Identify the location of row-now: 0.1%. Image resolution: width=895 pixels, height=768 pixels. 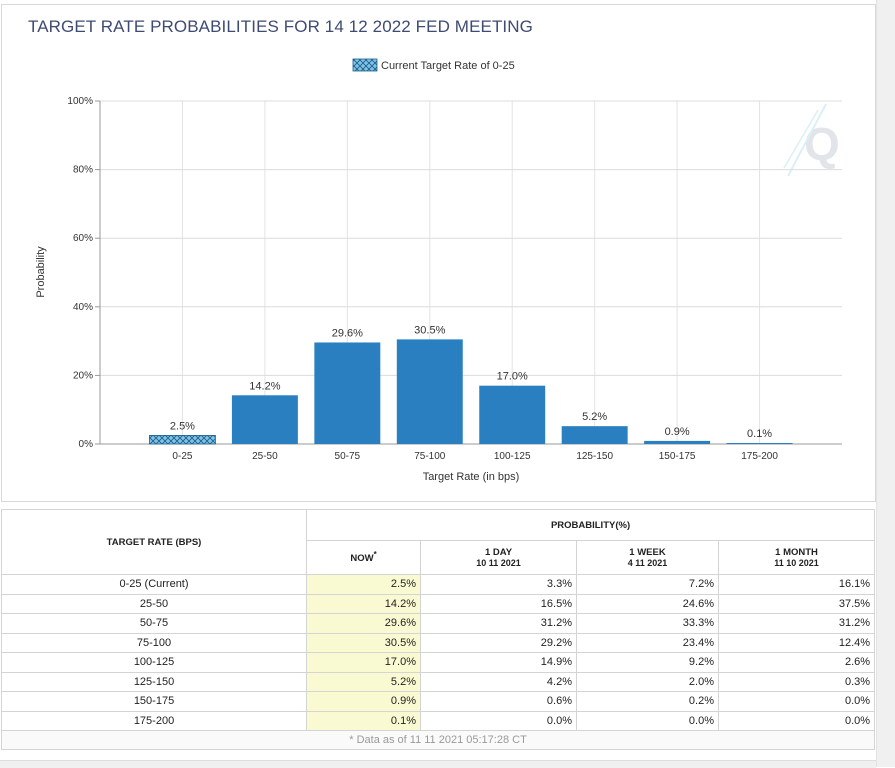
(363, 720).